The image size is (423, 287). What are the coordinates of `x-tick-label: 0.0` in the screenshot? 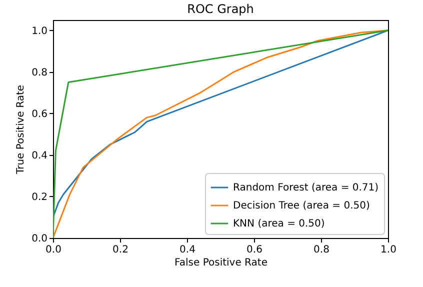 It's located at (54, 250).